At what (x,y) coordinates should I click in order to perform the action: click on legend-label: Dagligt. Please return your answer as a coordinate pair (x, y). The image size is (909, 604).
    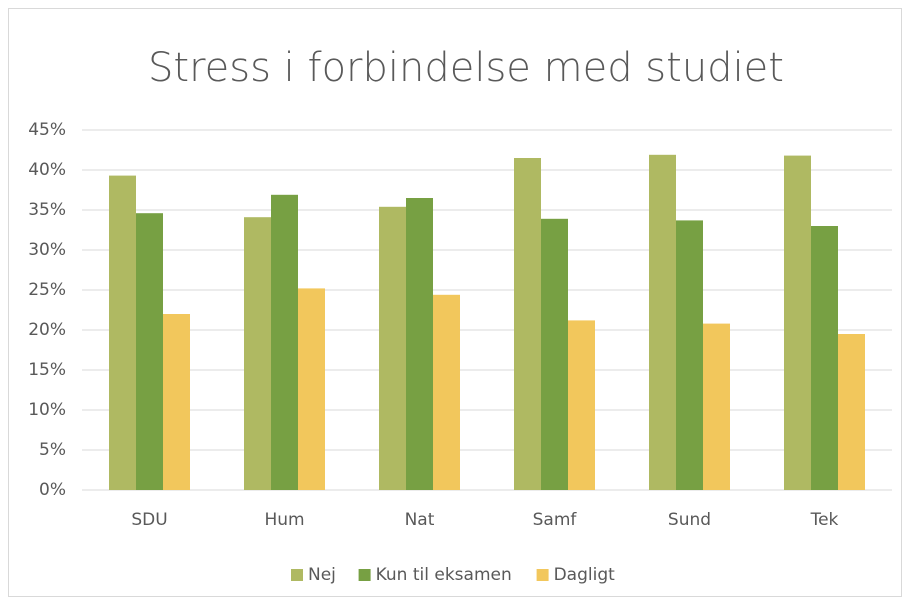
    Looking at the image, I should click on (585, 575).